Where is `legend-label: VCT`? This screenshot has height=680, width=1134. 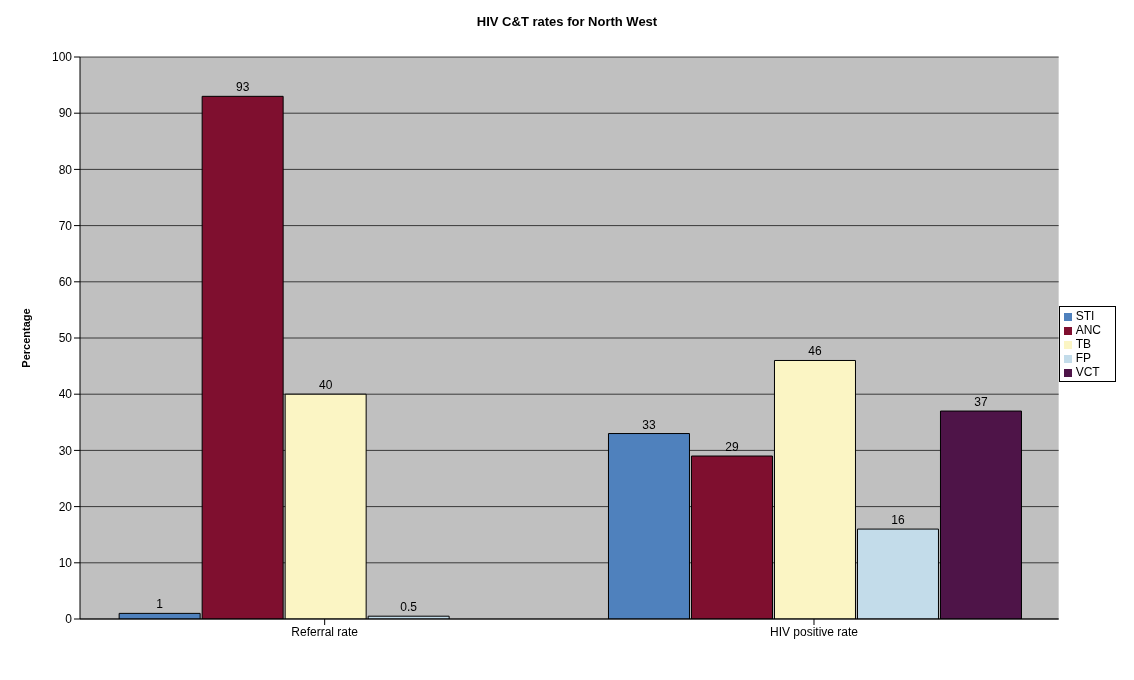 legend-label: VCT is located at coordinates (1087, 372).